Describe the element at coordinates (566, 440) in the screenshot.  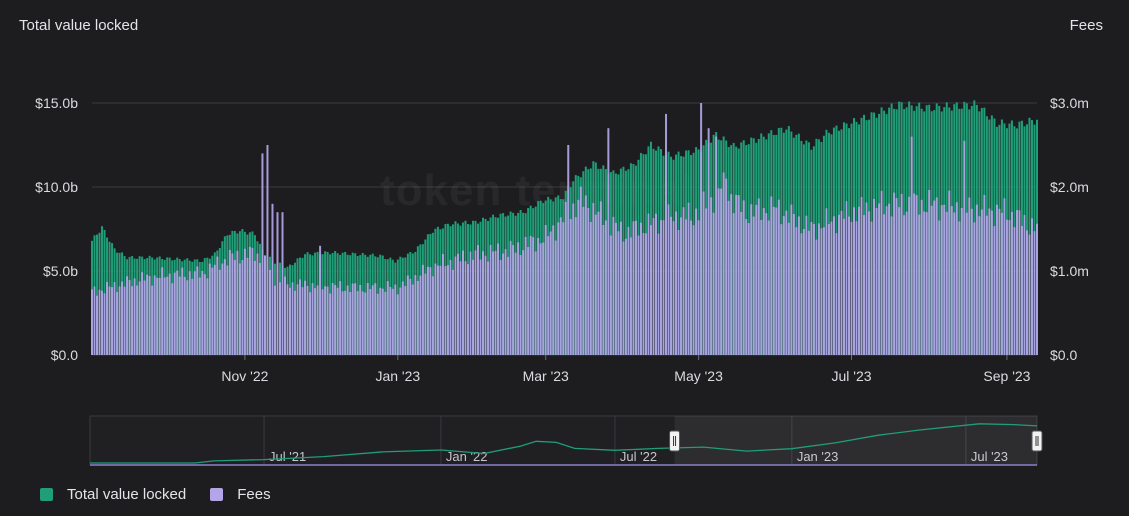
I see `range-navigator: Jul '21 Jan '22 Jul '22 Jan '23 Jul '23` at that location.